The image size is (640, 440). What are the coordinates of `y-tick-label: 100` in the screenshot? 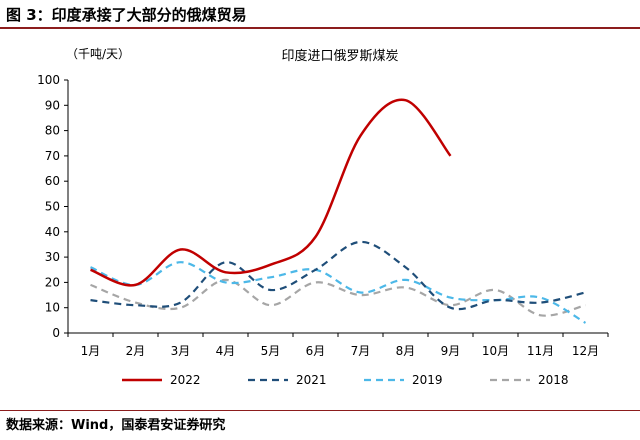 It's located at (48, 80).